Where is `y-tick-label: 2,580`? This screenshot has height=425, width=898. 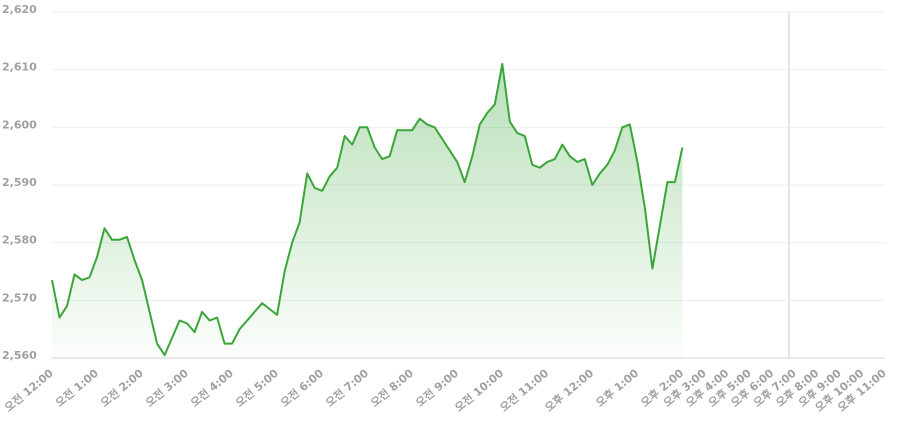 y-tick-label: 2,580 is located at coordinates (19, 240).